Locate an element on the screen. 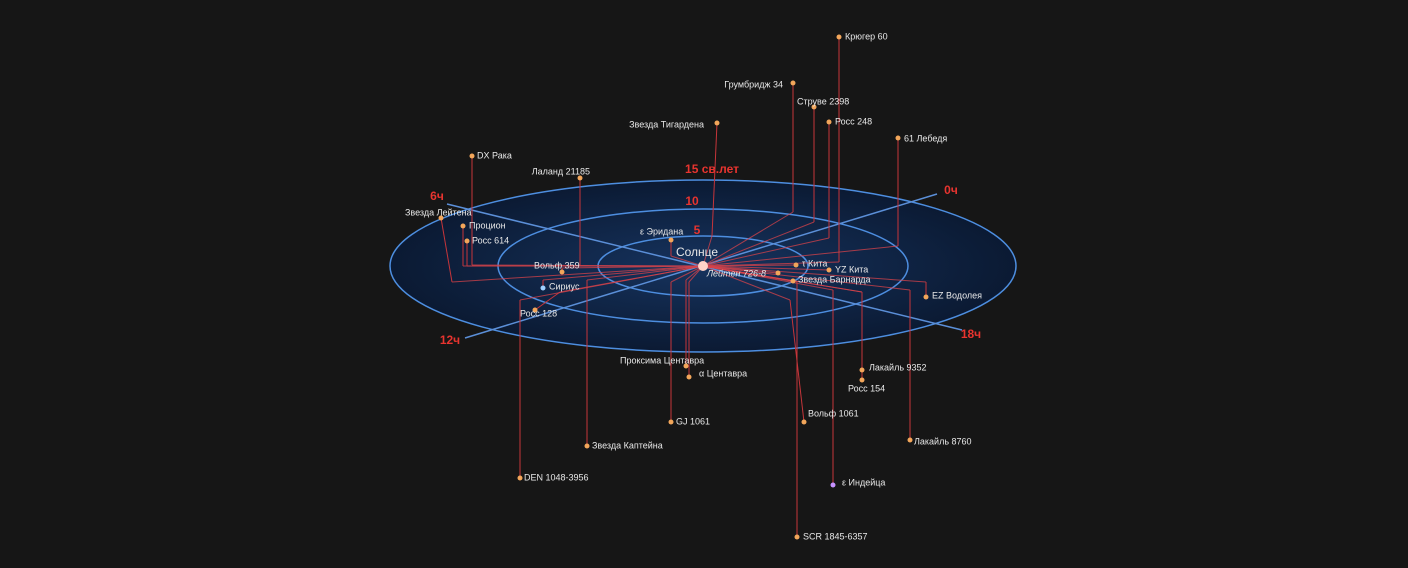  star-label: 61 Лебедя is located at coordinates (925, 138).